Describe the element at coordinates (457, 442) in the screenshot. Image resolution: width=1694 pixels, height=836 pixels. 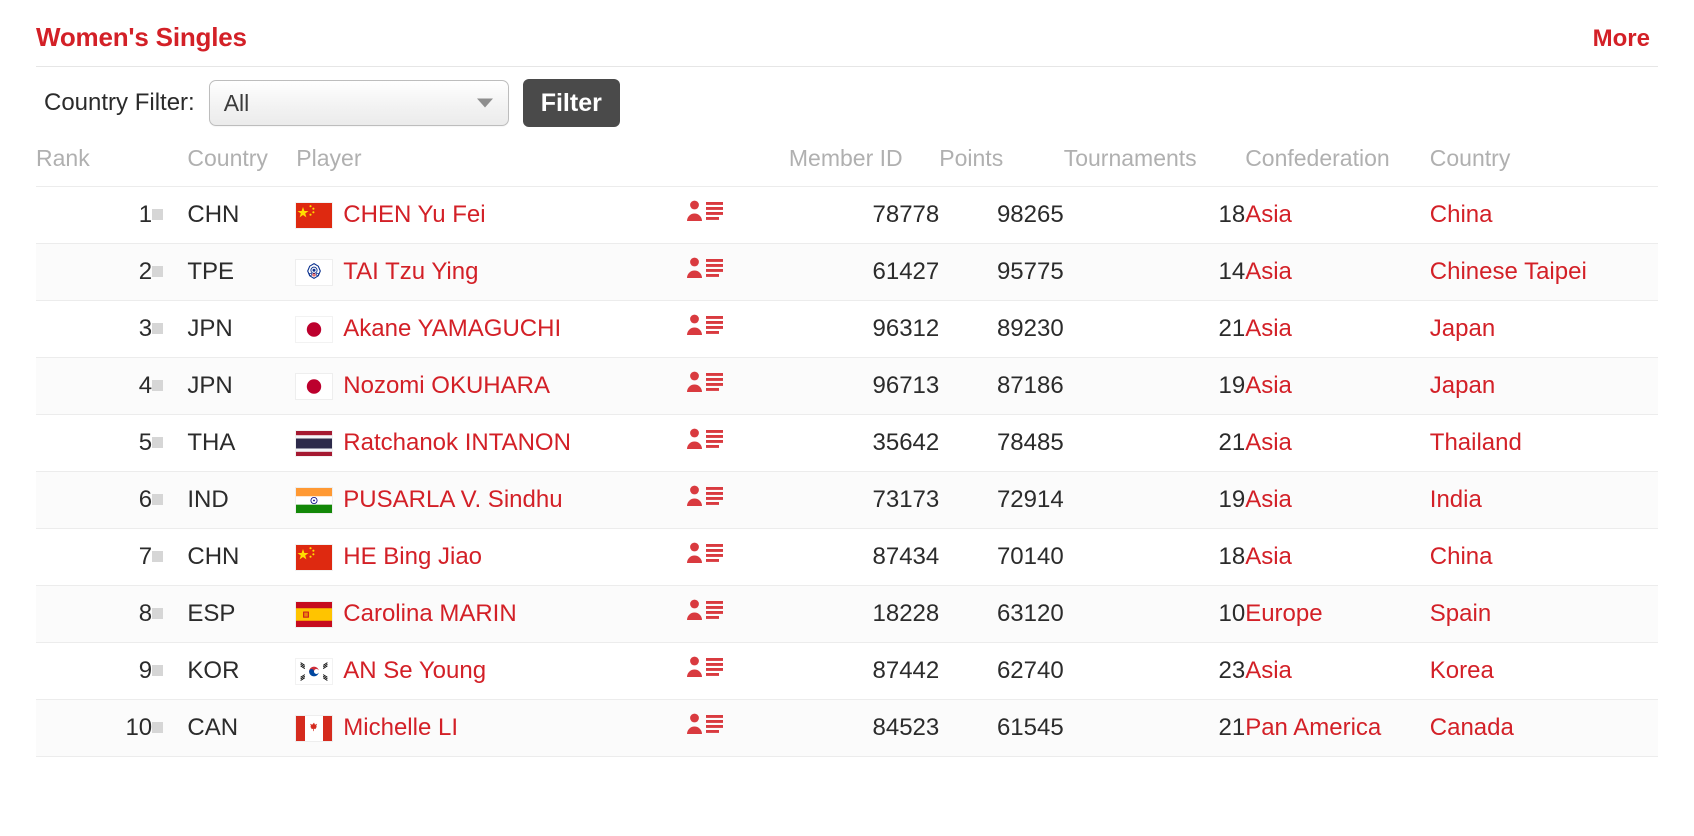
I see `player-name-link: Ratchanok INTANON` at that location.